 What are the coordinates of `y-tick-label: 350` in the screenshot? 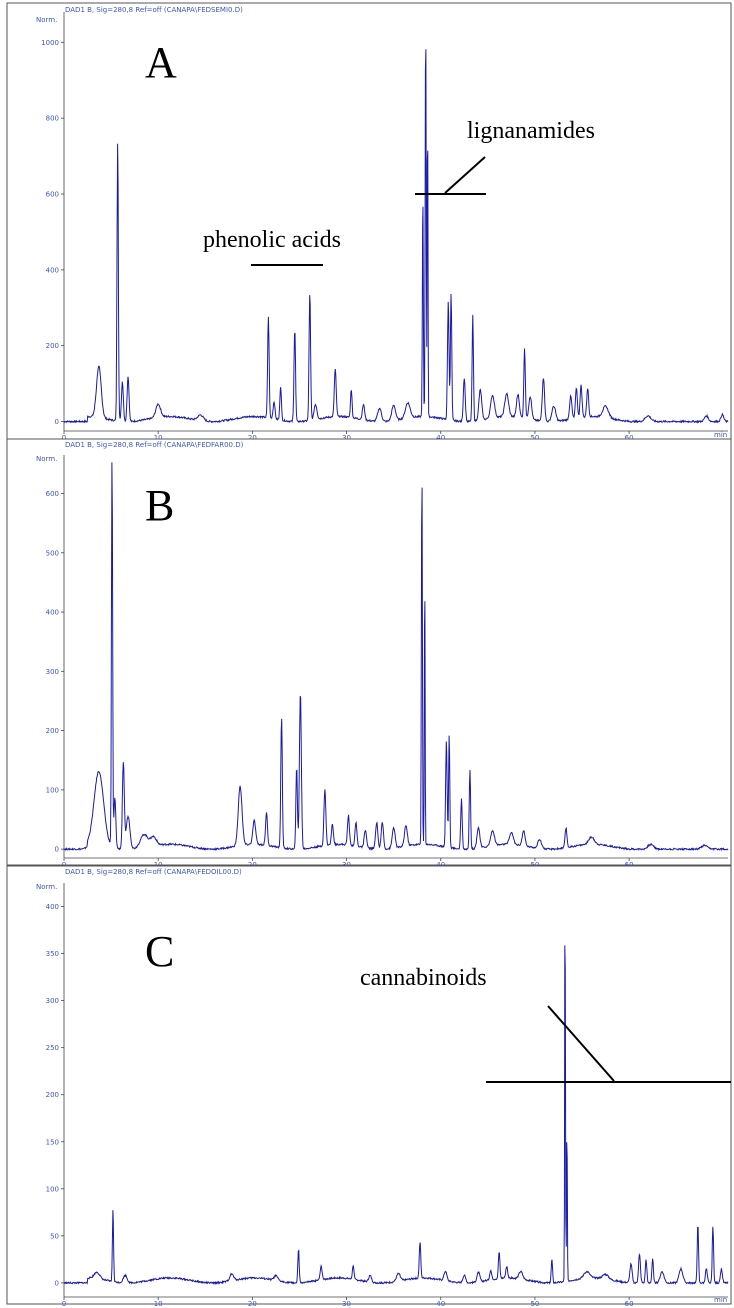 It's located at (52, 954).